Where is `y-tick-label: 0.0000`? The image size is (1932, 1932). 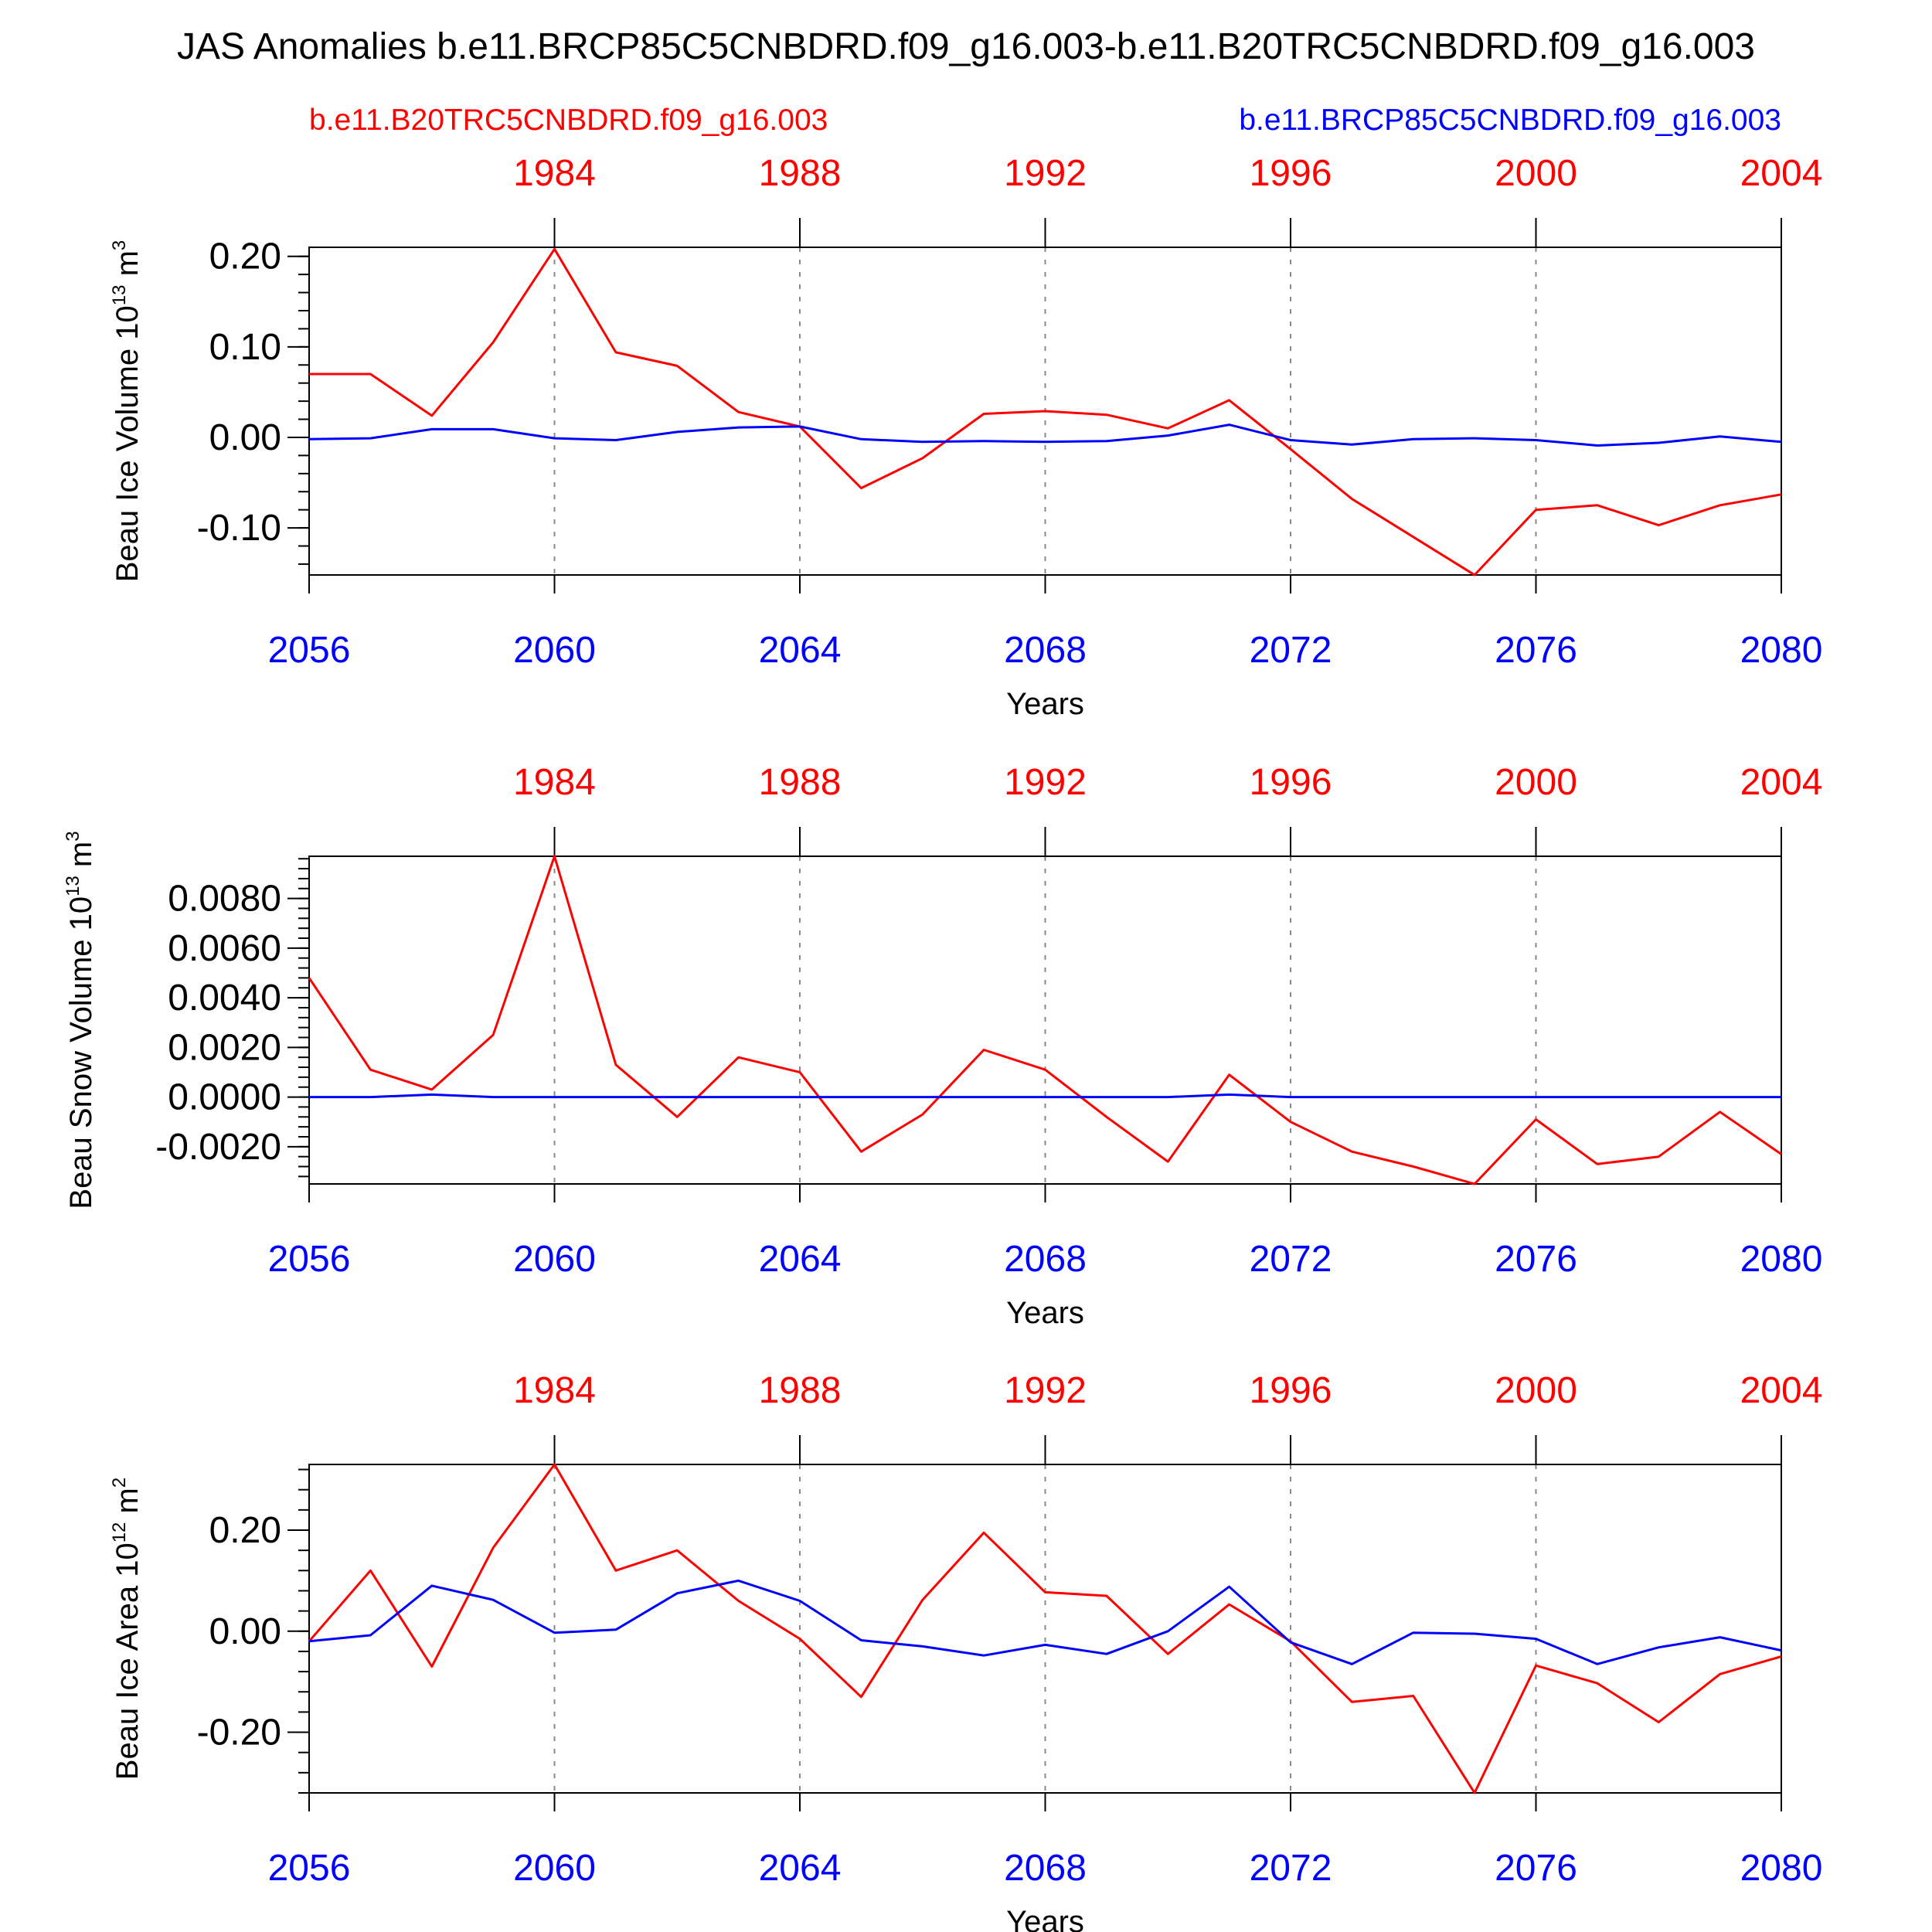 y-tick-label: 0.0000 is located at coordinates (225, 1098).